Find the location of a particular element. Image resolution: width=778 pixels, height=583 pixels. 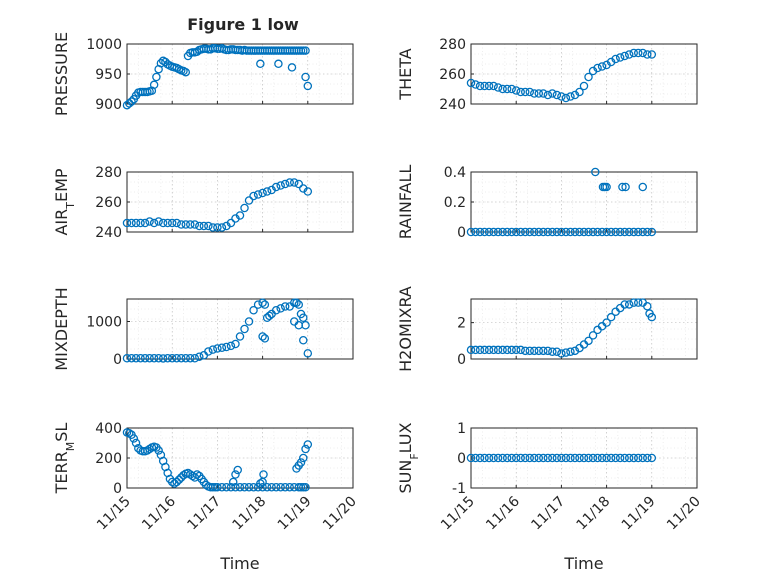

y-axis-label: THETA is located at coordinates (405, 74).